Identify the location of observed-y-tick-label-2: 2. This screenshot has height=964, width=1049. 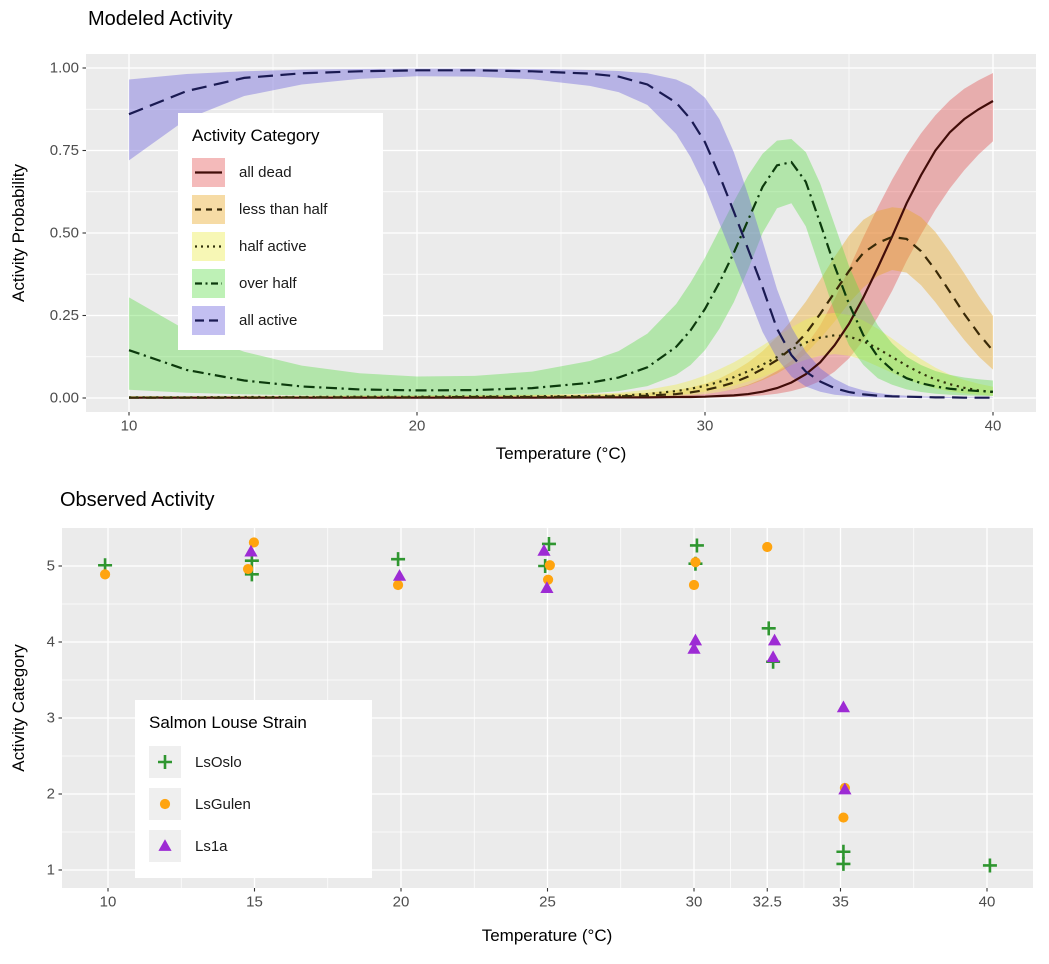
(51, 794).